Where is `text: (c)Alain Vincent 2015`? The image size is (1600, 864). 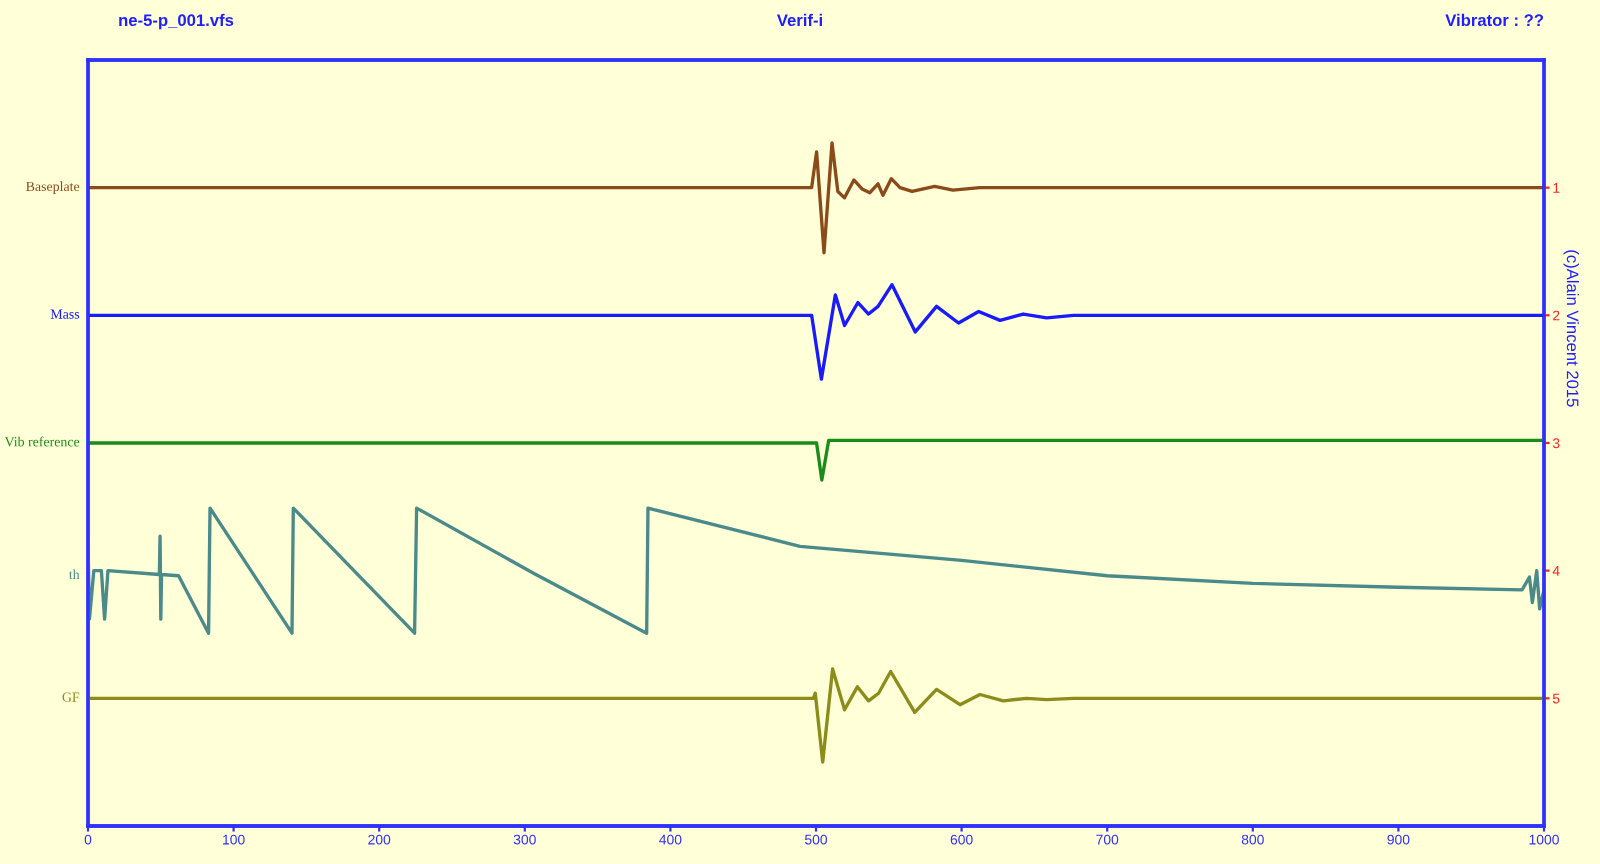 text: (c)Alain Vincent 2015 is located at coordinates (1571, 328).